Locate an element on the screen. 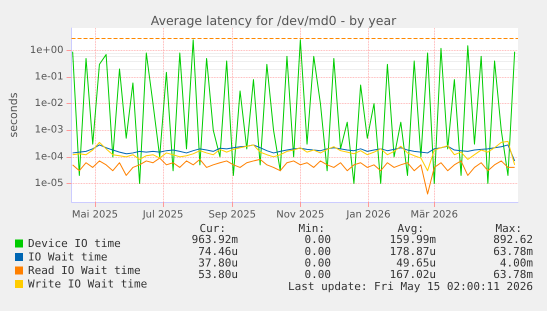 This screenshot has width=547, height=311. y-tick-label: 1e+00 is located at coordinates (47, 50).